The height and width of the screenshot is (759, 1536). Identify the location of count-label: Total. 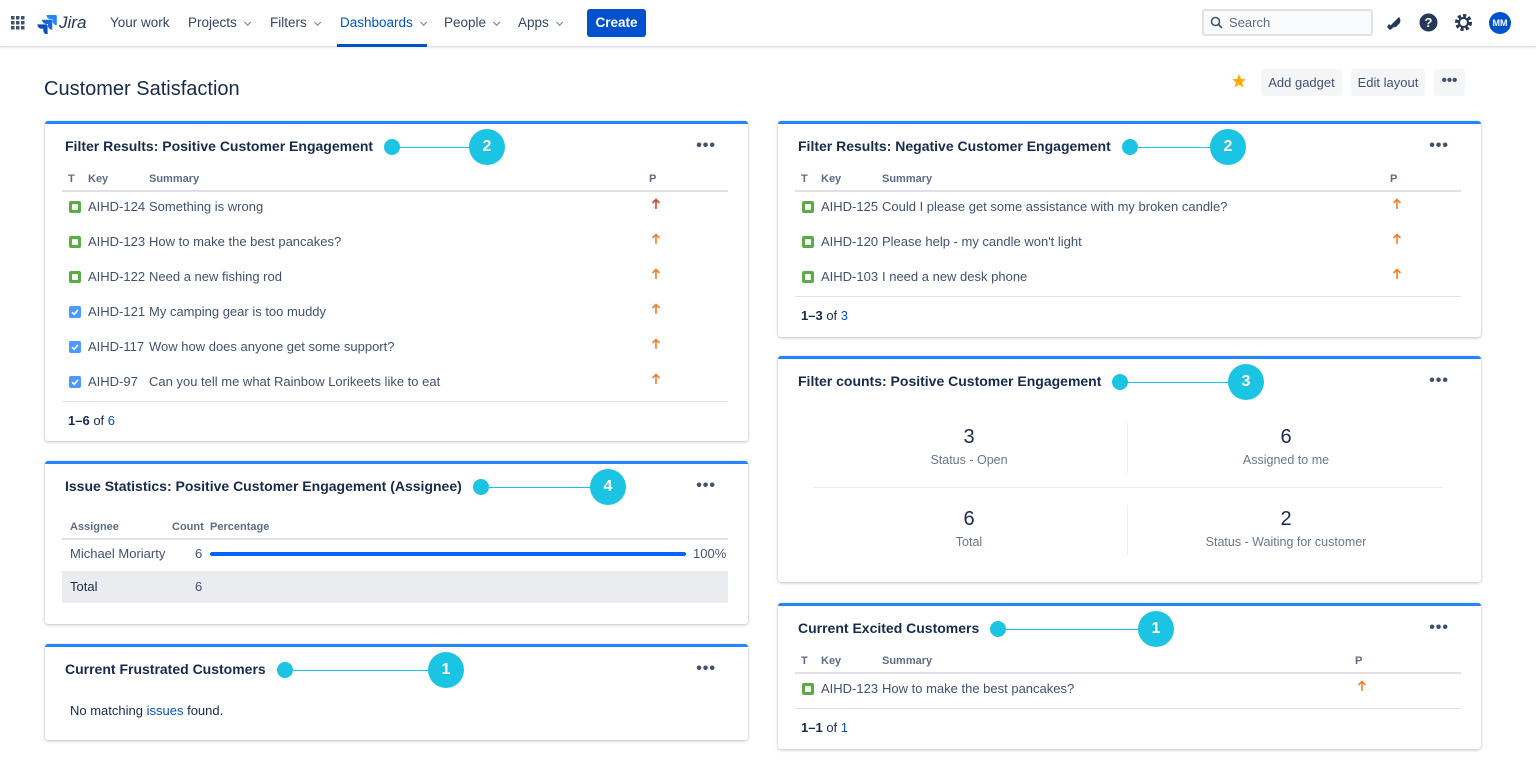
(969, 542).